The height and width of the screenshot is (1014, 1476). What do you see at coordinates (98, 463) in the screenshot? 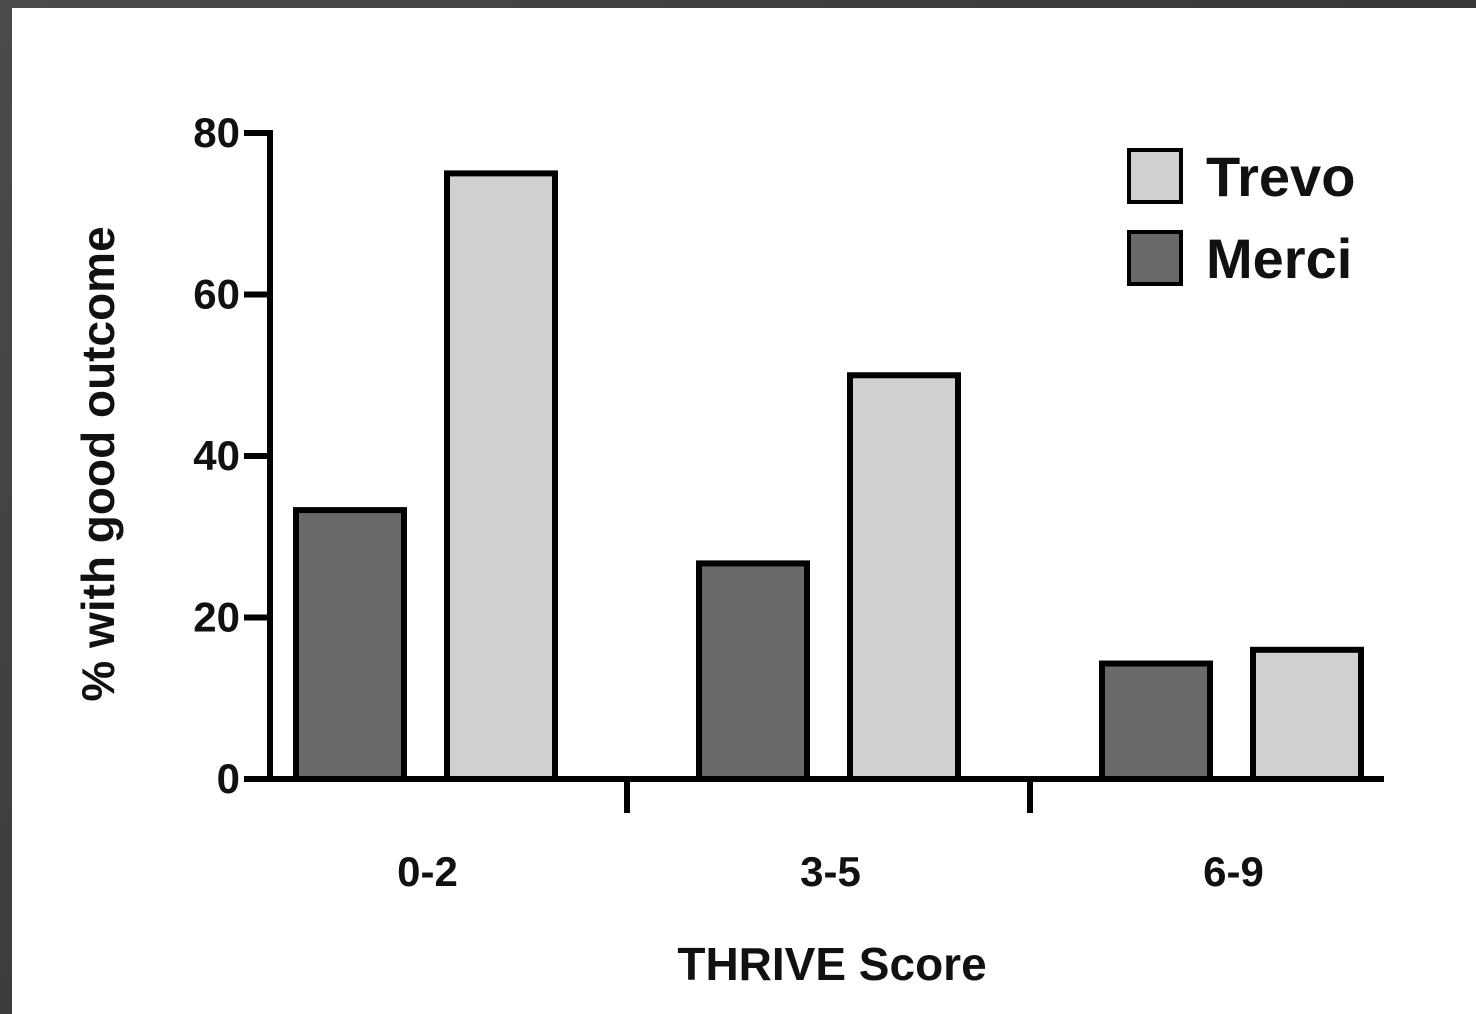
I see `y-axis-title: % with good outcome` at bounding box center [98, 463].